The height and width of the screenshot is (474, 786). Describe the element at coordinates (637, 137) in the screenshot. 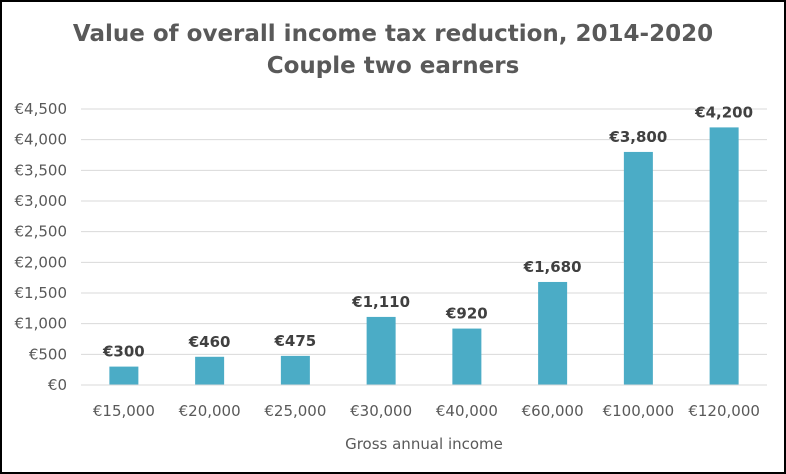

I see `data-label: €3,800` at that location.